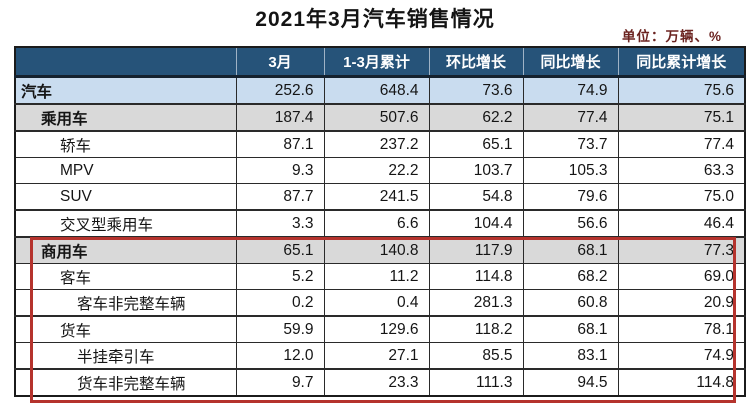 Image resolution: width=750 pixels, height=407 pixels. I want to click on table-row-passenger: 乘用车 187.4 507.6 62.2 77.4 75.1, so click(380, 117).